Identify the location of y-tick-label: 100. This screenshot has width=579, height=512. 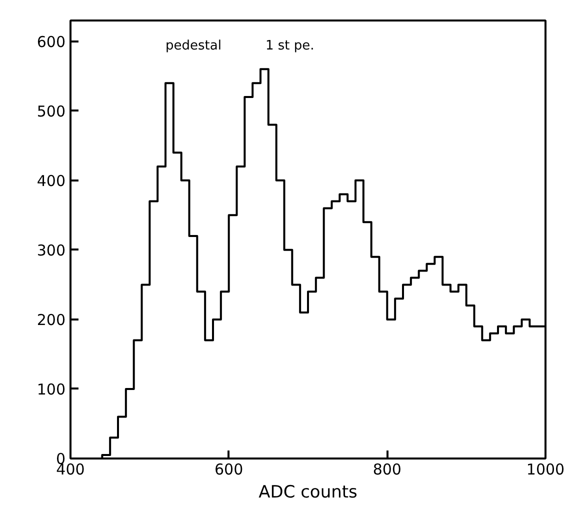
(51, 389).